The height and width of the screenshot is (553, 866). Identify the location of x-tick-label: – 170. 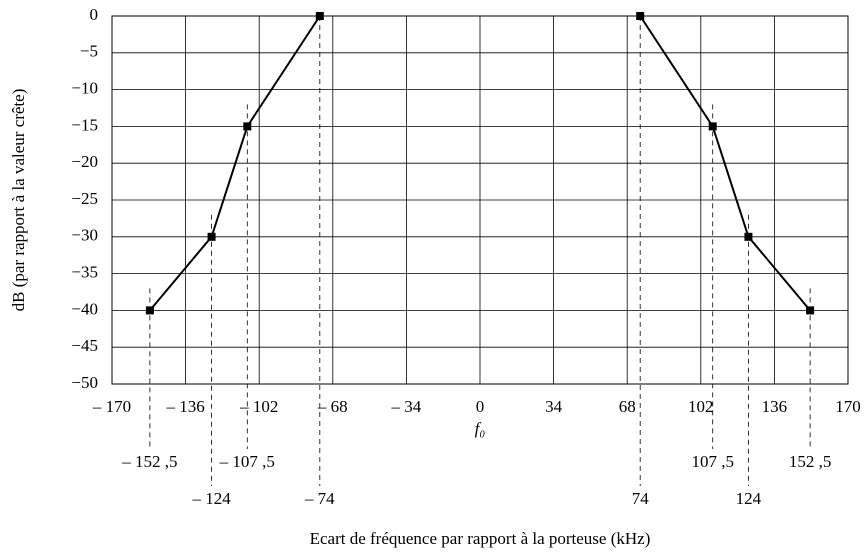
(111, 406).